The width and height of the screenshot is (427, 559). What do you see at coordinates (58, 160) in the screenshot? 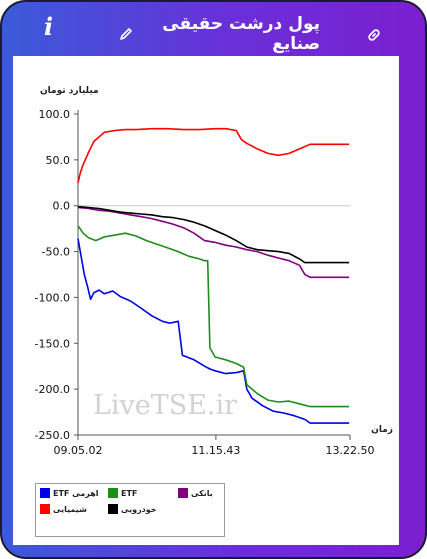
I see `y-tick-label: 50.0` at bounding box center [58, 160].